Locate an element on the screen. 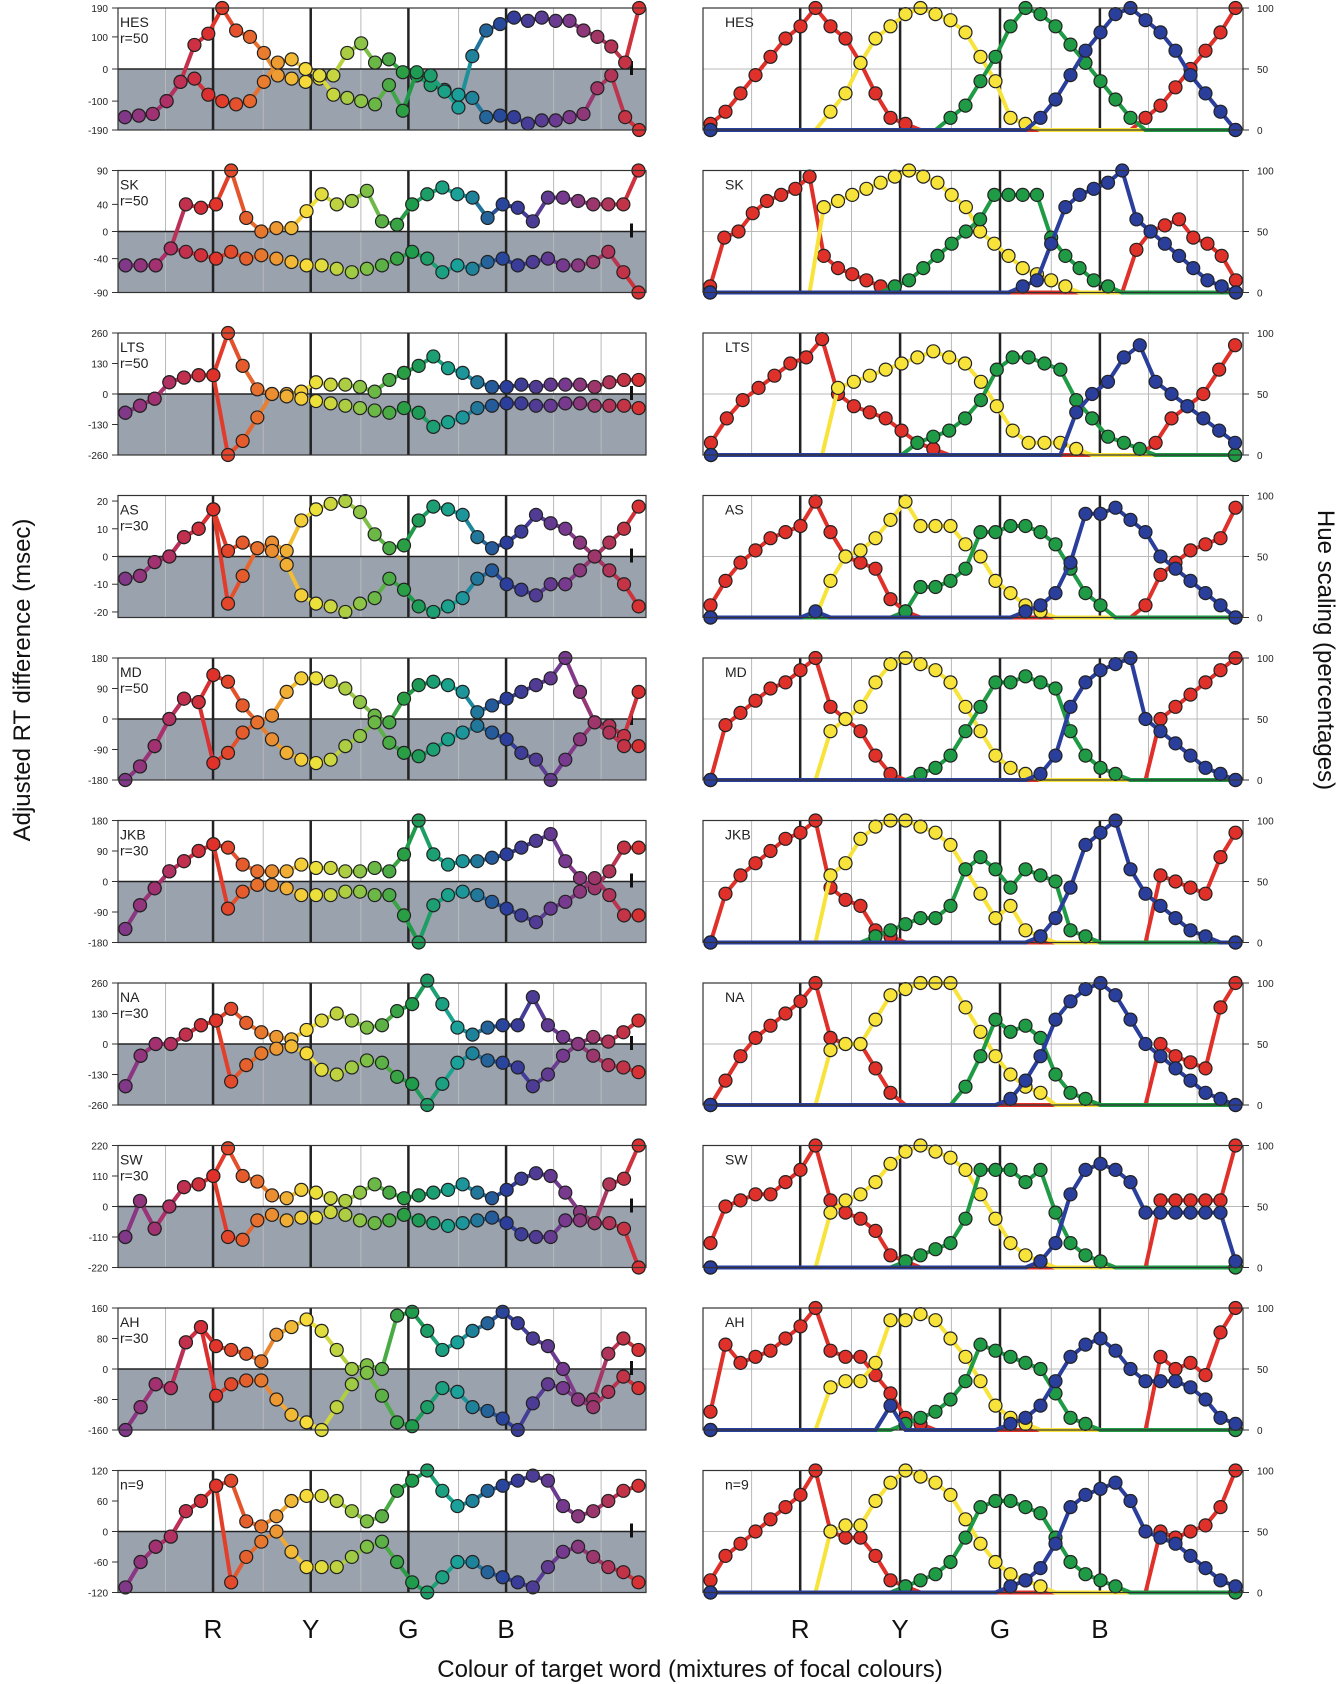  y-tick-label: 50 is located at coordinates (1263, 1370).